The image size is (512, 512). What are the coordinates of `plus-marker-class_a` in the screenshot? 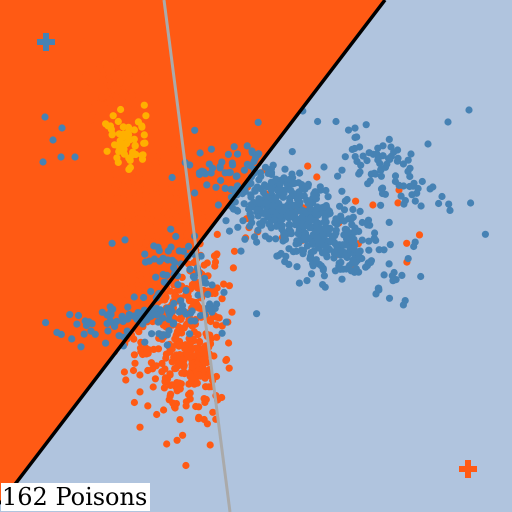 It's located at (46, 42).